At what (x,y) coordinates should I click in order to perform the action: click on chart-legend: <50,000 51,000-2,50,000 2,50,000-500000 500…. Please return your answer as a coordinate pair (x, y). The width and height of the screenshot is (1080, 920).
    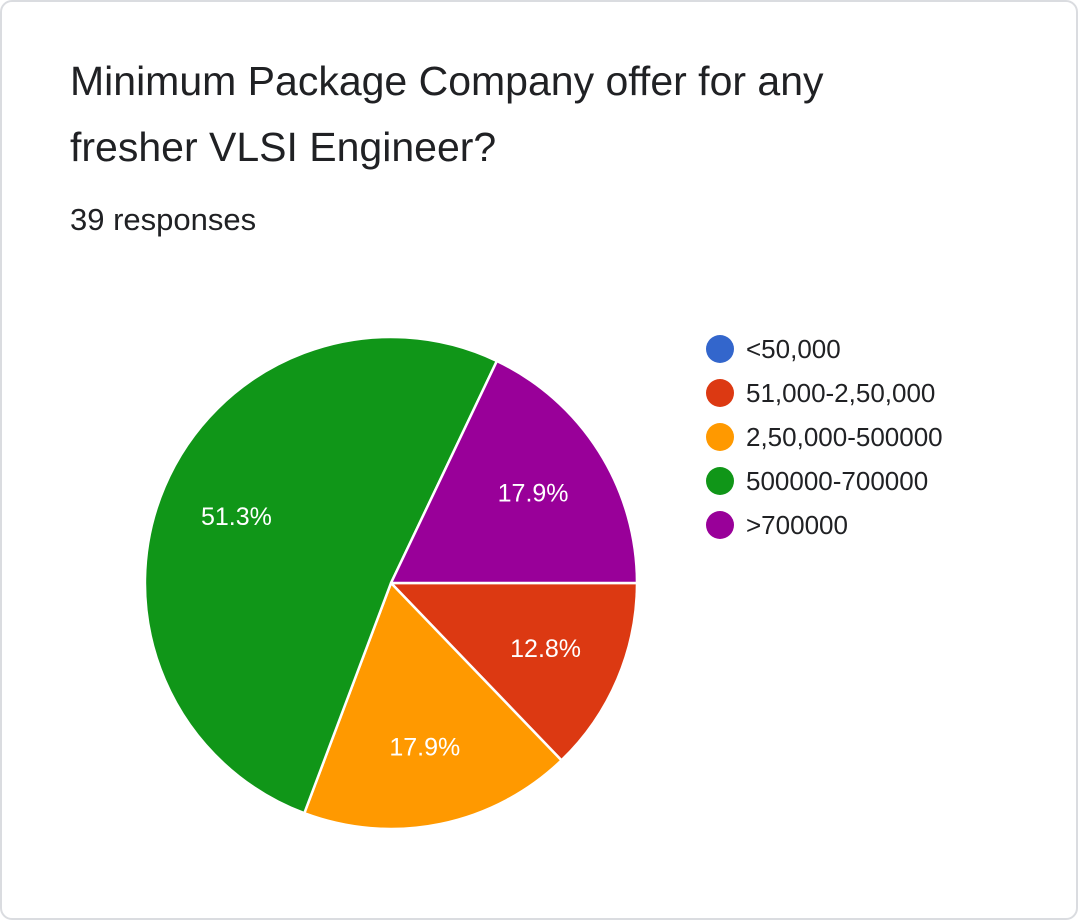
    Looking at the image, I should click on (824, 437).